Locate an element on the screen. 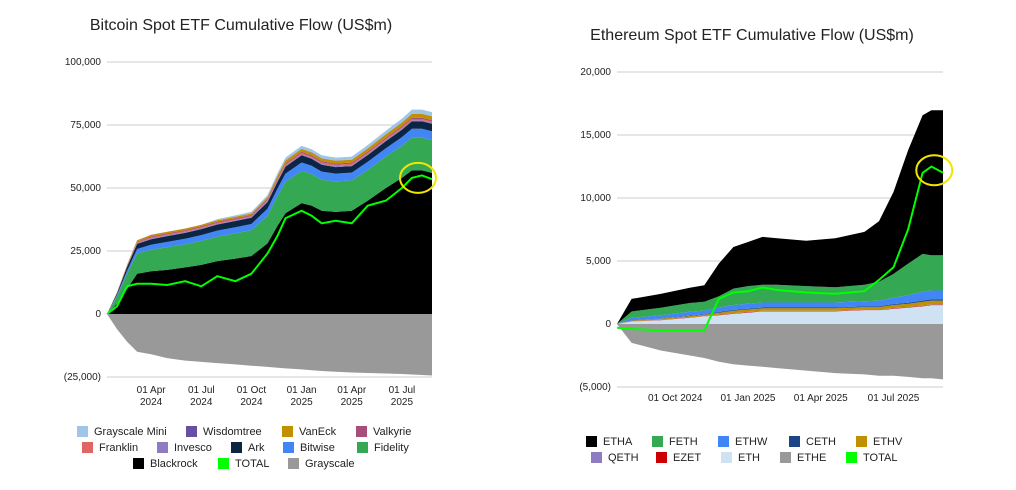 The width and height of the screenshot is (1016, 490). legend-swatch-ezet is located at coordinates (661, 457).